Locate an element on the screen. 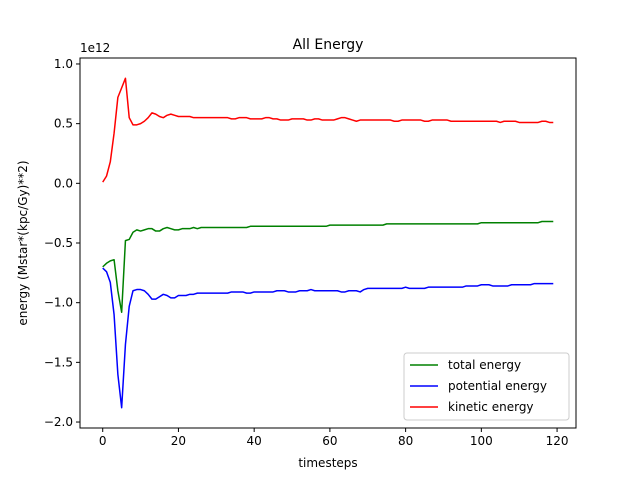  y-tick-label: −2.0 is located at coordinates (58, 422).